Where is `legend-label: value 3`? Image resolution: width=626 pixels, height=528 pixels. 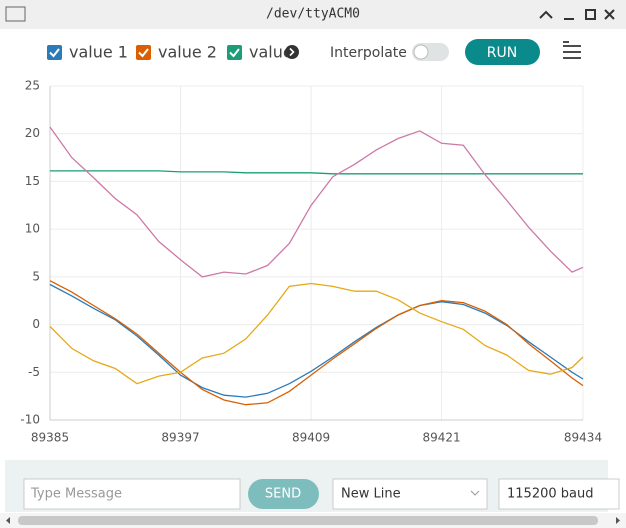 legend-label: value 3 is located at coordinates (278, 52).